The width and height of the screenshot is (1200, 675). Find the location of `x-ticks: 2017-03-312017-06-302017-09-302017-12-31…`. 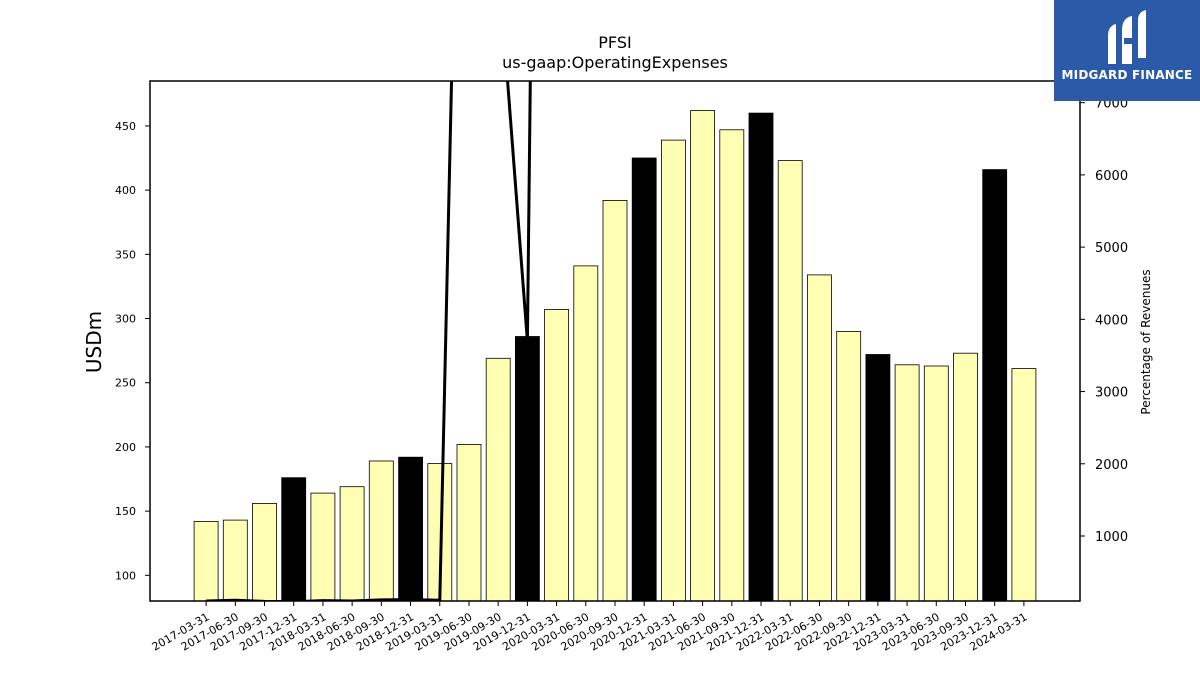

x-ticks: 2017-03-312017-06-302017-09-302017-12-31… is located at coordinates (589, 627).